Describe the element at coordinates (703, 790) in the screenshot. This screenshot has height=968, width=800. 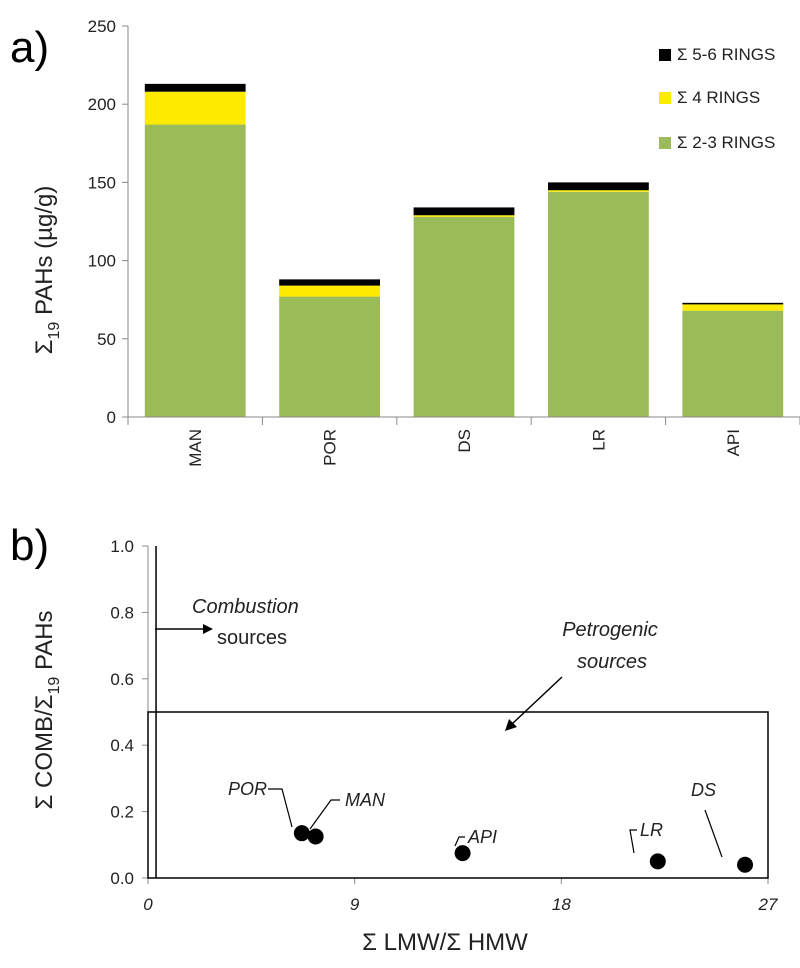
I see `point-label-ds: DS` at that location.